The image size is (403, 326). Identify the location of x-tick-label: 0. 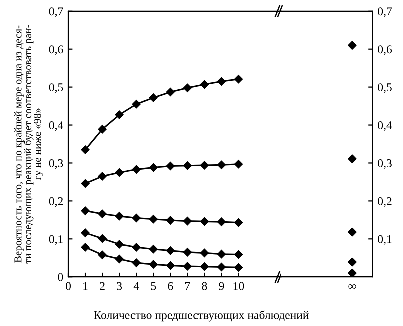
(69, 286).